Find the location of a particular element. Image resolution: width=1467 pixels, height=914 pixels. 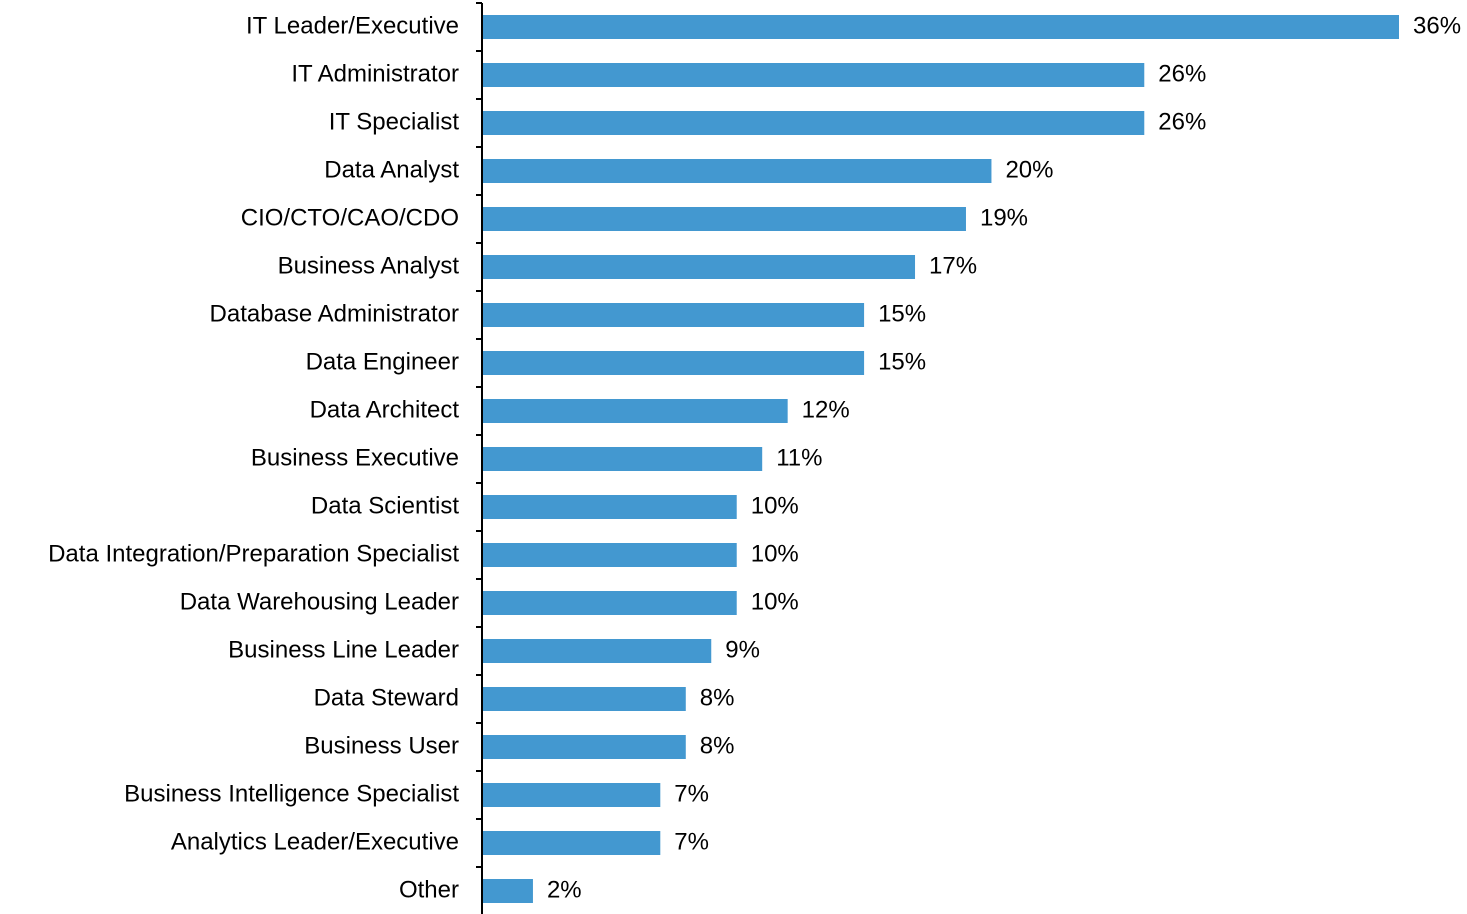

y-tick-label: Other is located at coordinates (429, 889).